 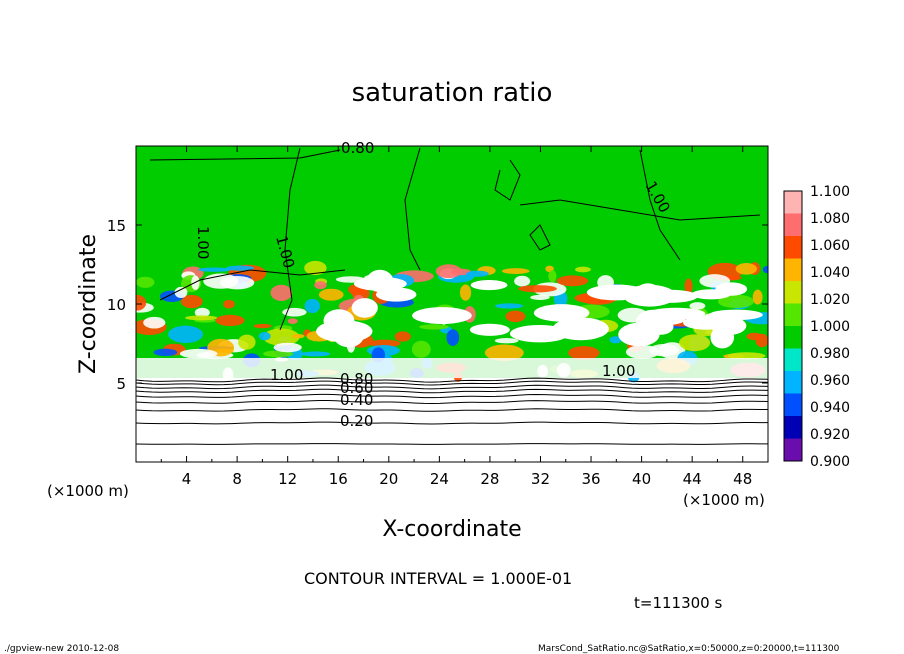 What do you see at coordinates (590, 479) in the screenshot?
I see `x-tick-label: 36` at bounding box center [590, 479].